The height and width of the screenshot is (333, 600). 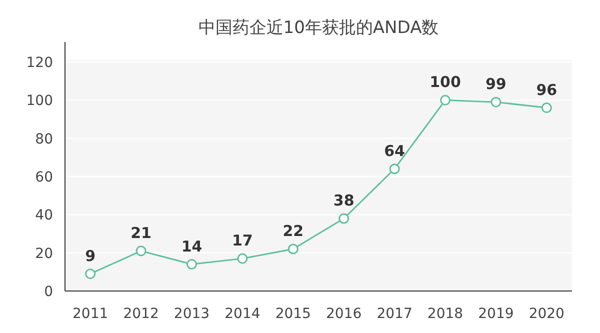 What do you see at coordinates (344, 314) in the screenshot?
I see `x-tick-label: 2016` at bounding box center [344, 314].